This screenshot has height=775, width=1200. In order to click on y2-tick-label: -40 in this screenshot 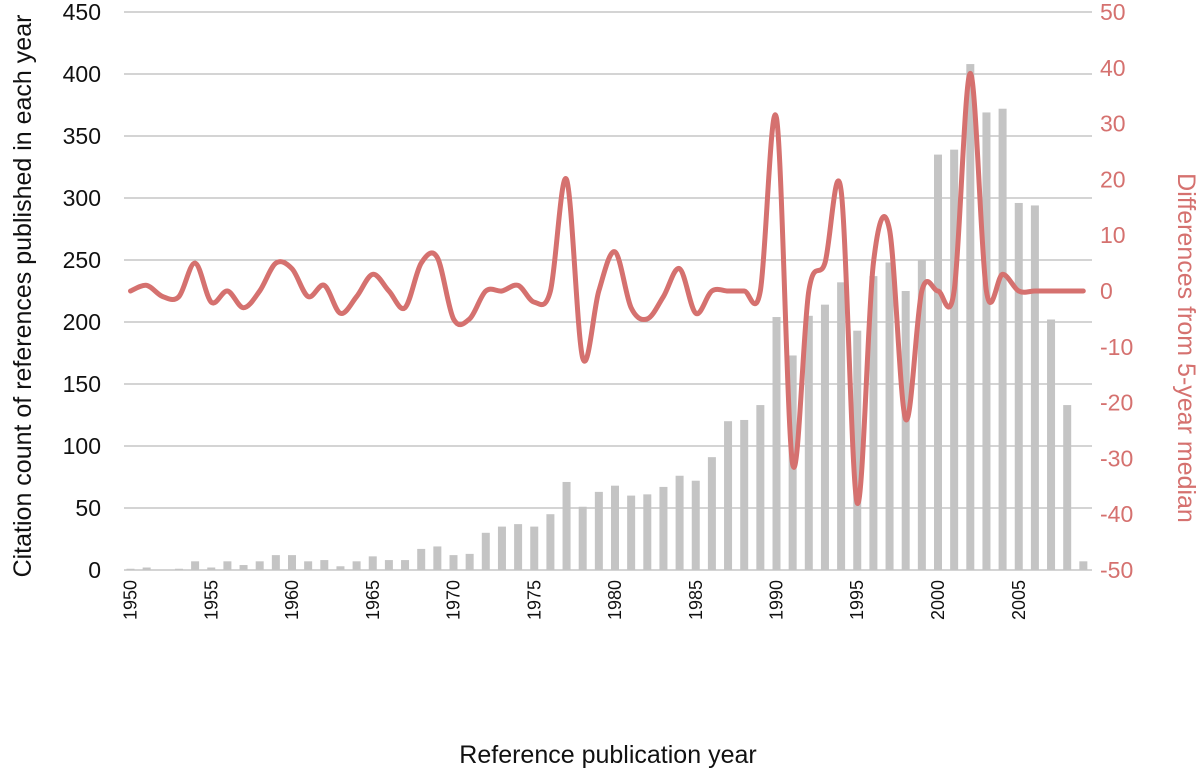, I will do `click(1116, 514)`.